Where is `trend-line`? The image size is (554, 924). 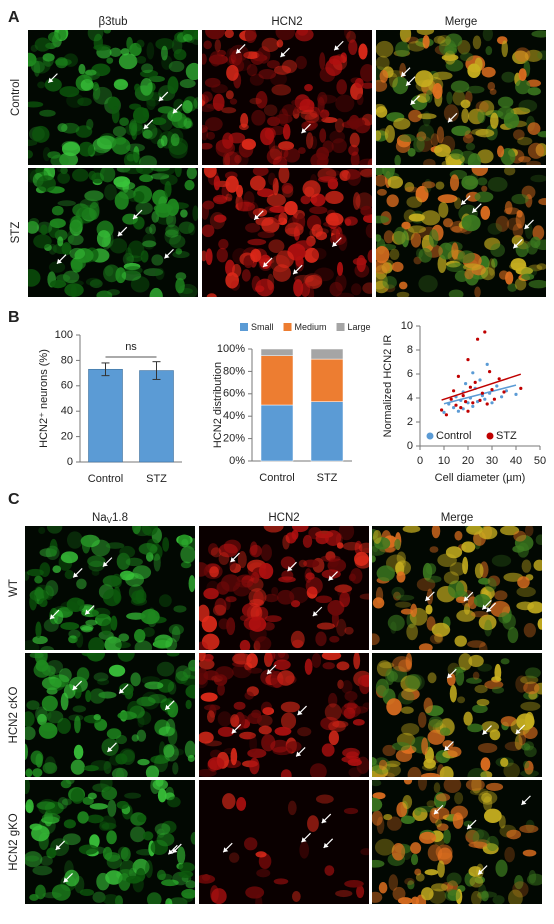
trend-line is located at coordinates (480, 394).